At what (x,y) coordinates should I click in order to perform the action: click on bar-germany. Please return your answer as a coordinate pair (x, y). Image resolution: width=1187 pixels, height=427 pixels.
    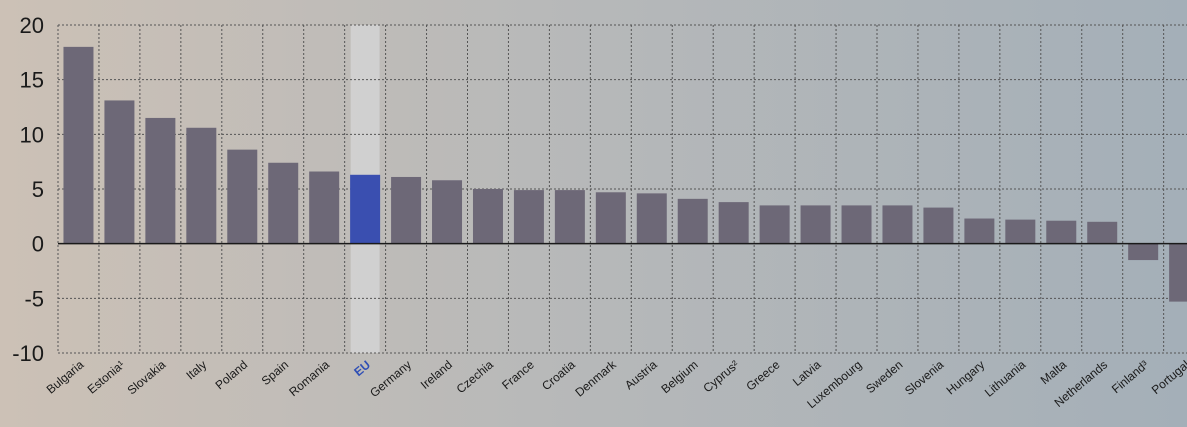
    Looking at the image, I should click on (406, 210).